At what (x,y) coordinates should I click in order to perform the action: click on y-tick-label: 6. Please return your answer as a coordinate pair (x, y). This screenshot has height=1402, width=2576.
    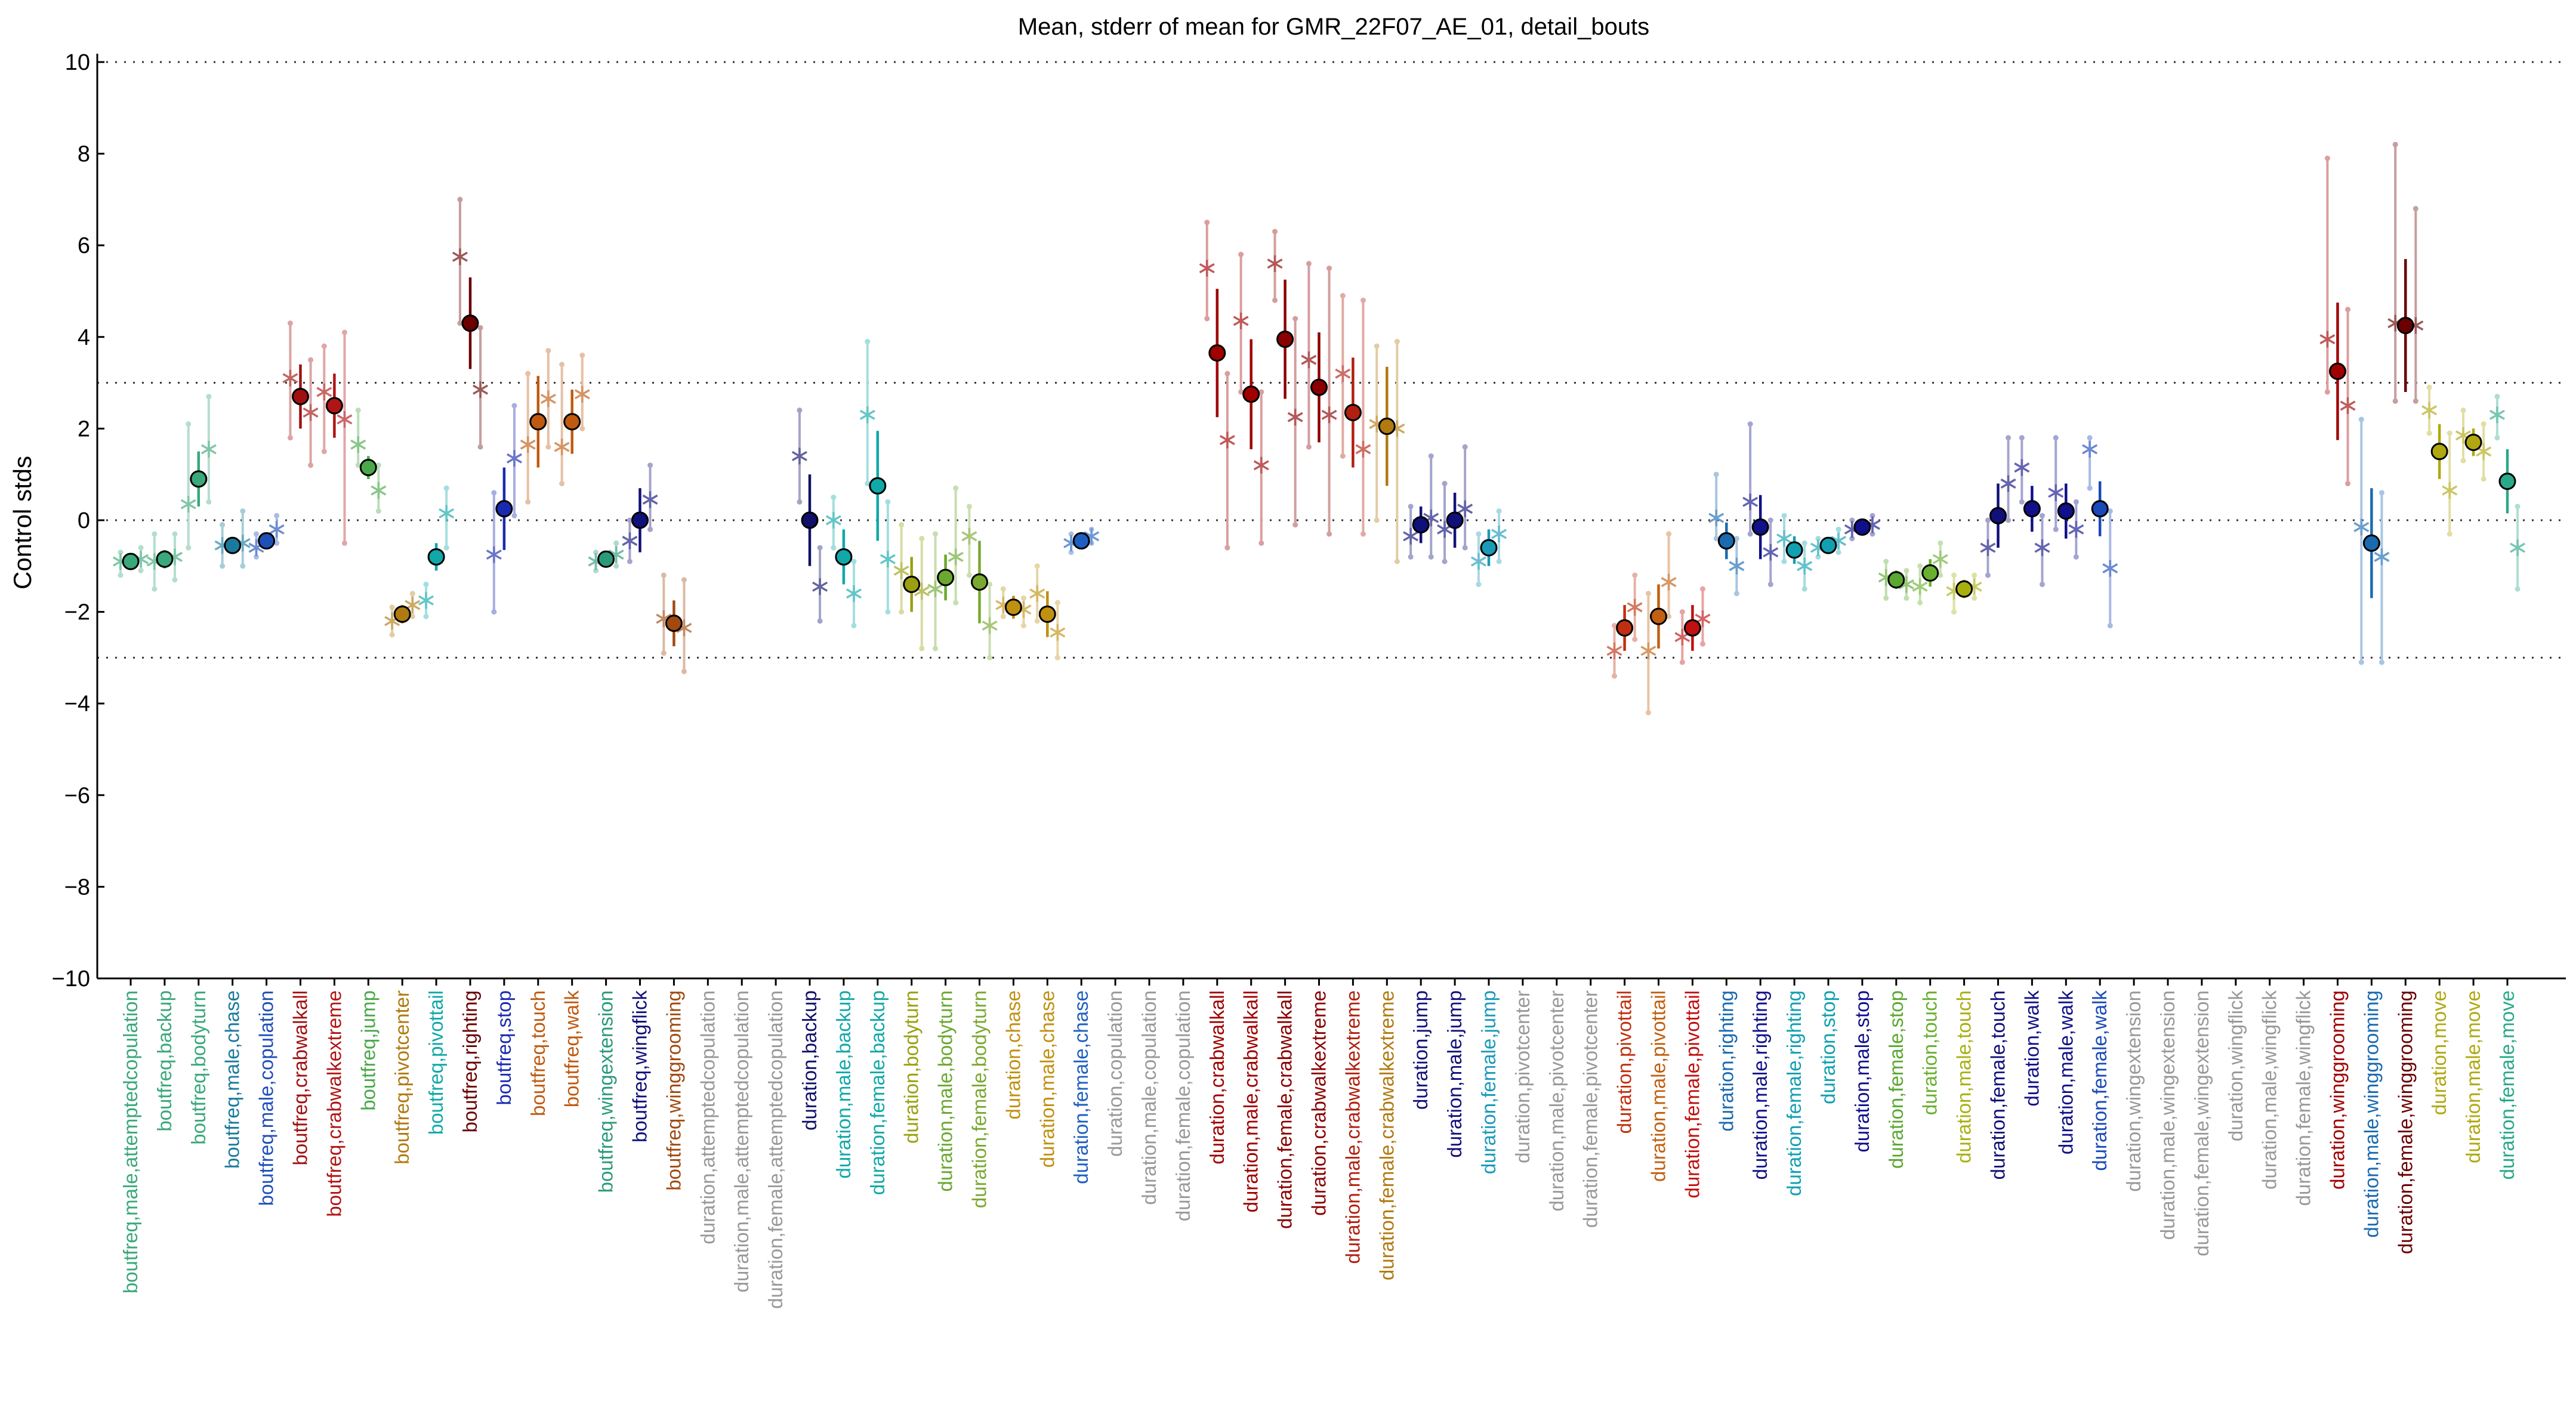
    Looking at the image, I should click on (84, 246).